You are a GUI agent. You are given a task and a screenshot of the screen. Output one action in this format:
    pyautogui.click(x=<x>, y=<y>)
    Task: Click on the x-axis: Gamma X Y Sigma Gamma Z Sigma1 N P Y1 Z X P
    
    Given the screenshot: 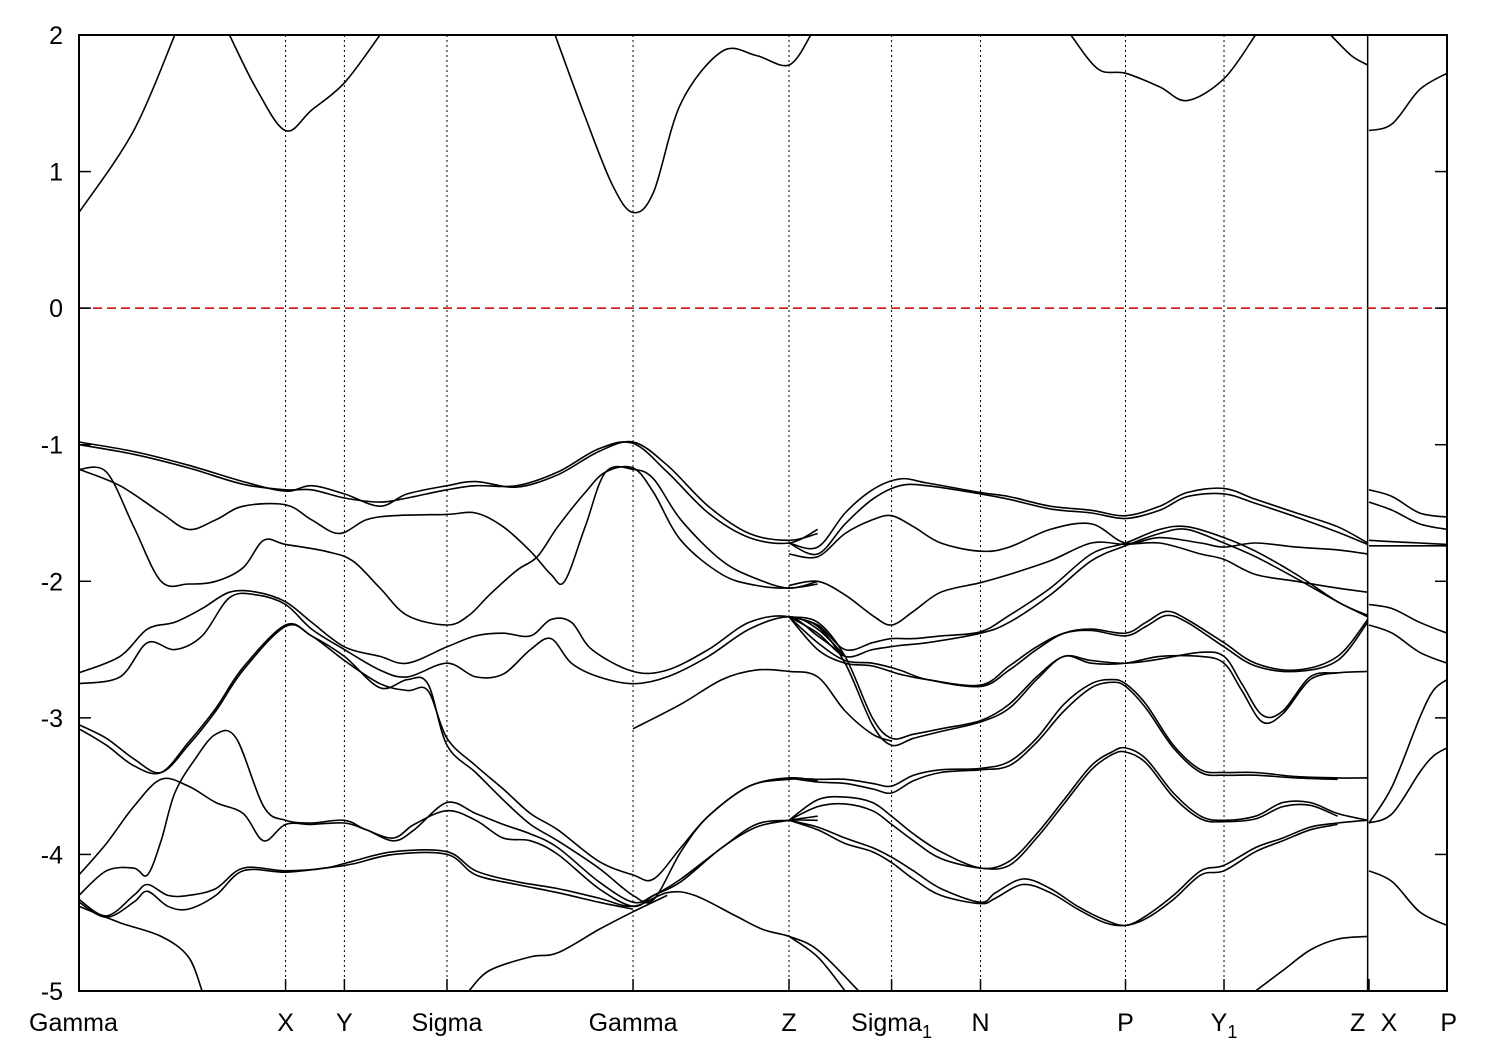 What is the action you would take?
    pyautogui.click(x=743, y=1010)
    